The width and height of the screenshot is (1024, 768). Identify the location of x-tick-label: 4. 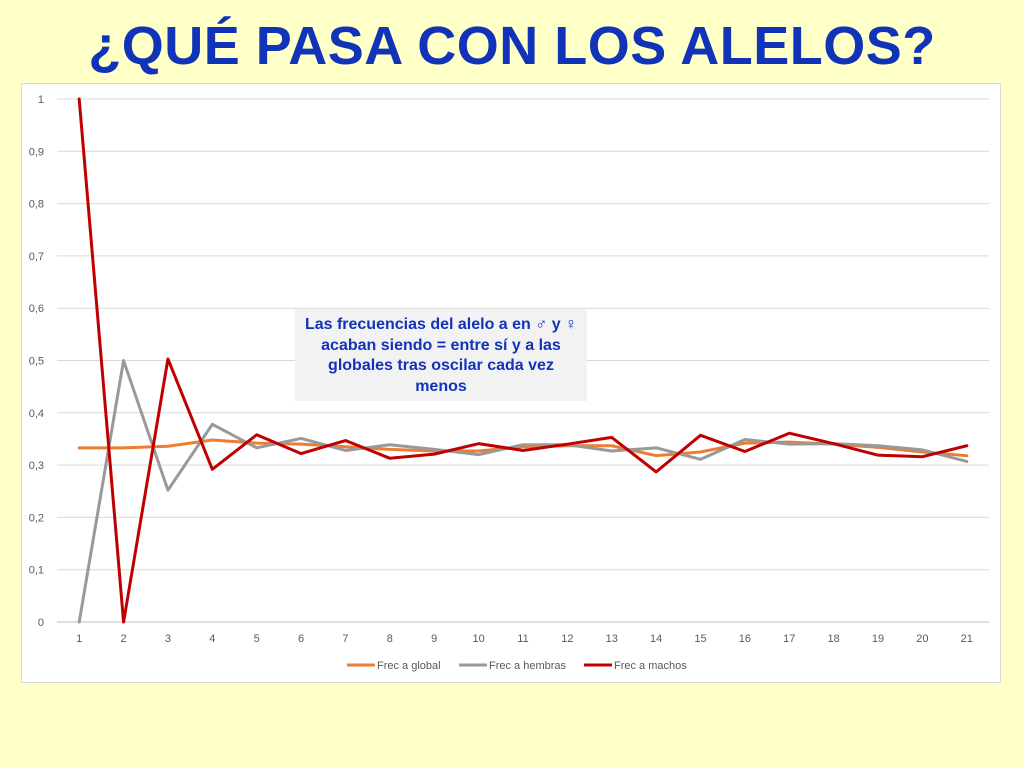
(212, 639).